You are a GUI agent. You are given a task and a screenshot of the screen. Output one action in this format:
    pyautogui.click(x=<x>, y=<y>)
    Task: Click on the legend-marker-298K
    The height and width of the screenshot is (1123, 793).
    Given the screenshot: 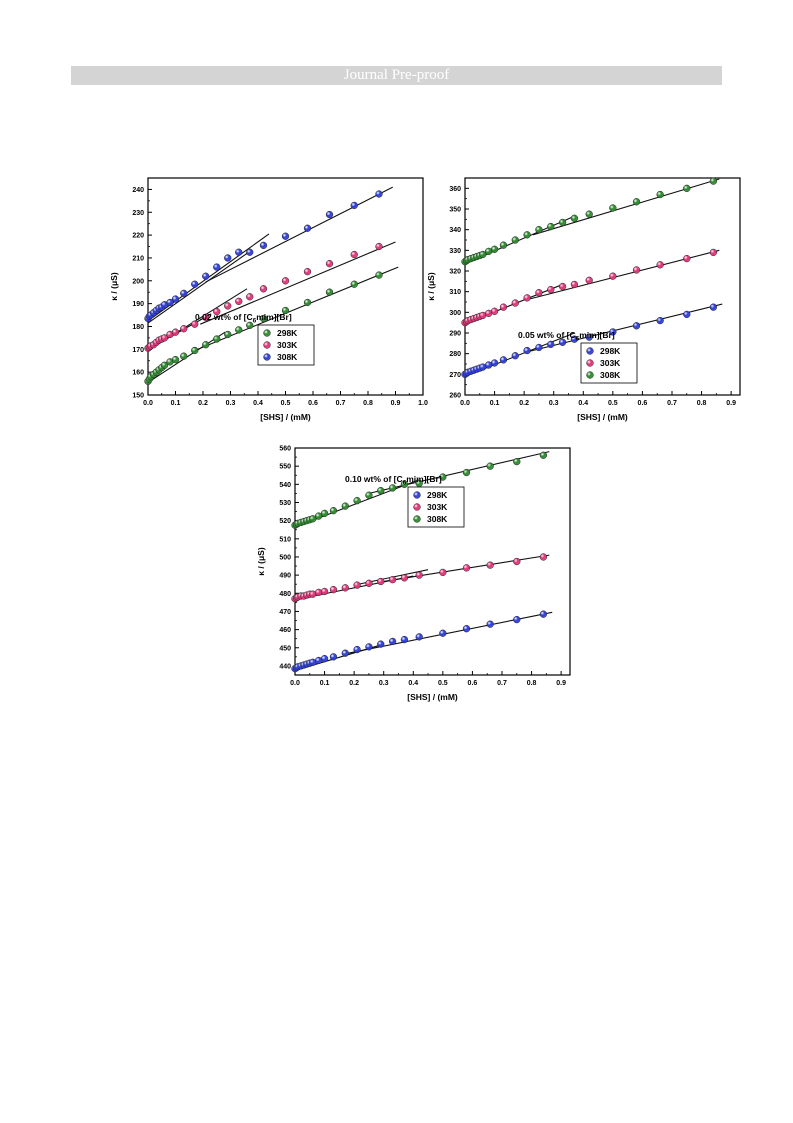 What is the action you would take?
    pyautogui.click(x=590, y=351)
    